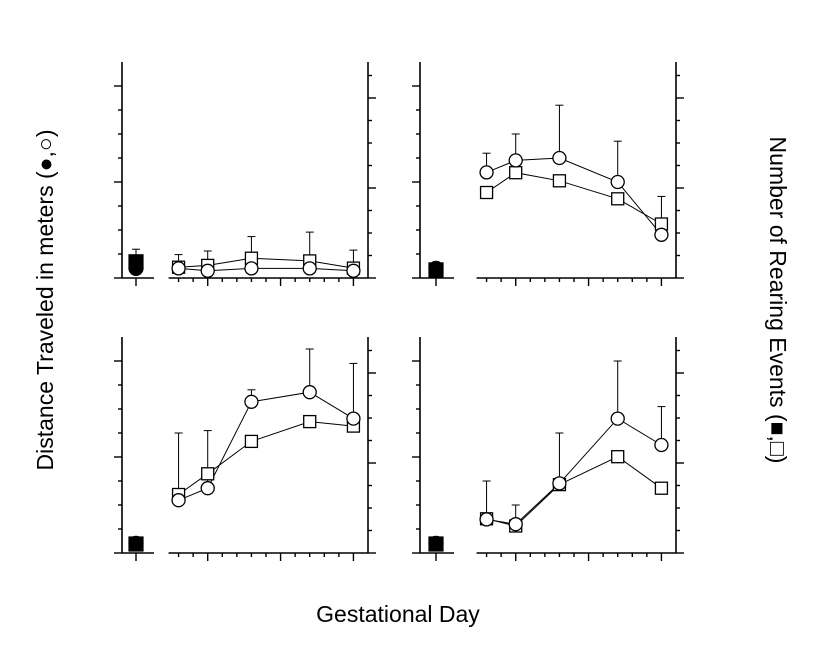  I want to click on distance-line, so click(574, 471).